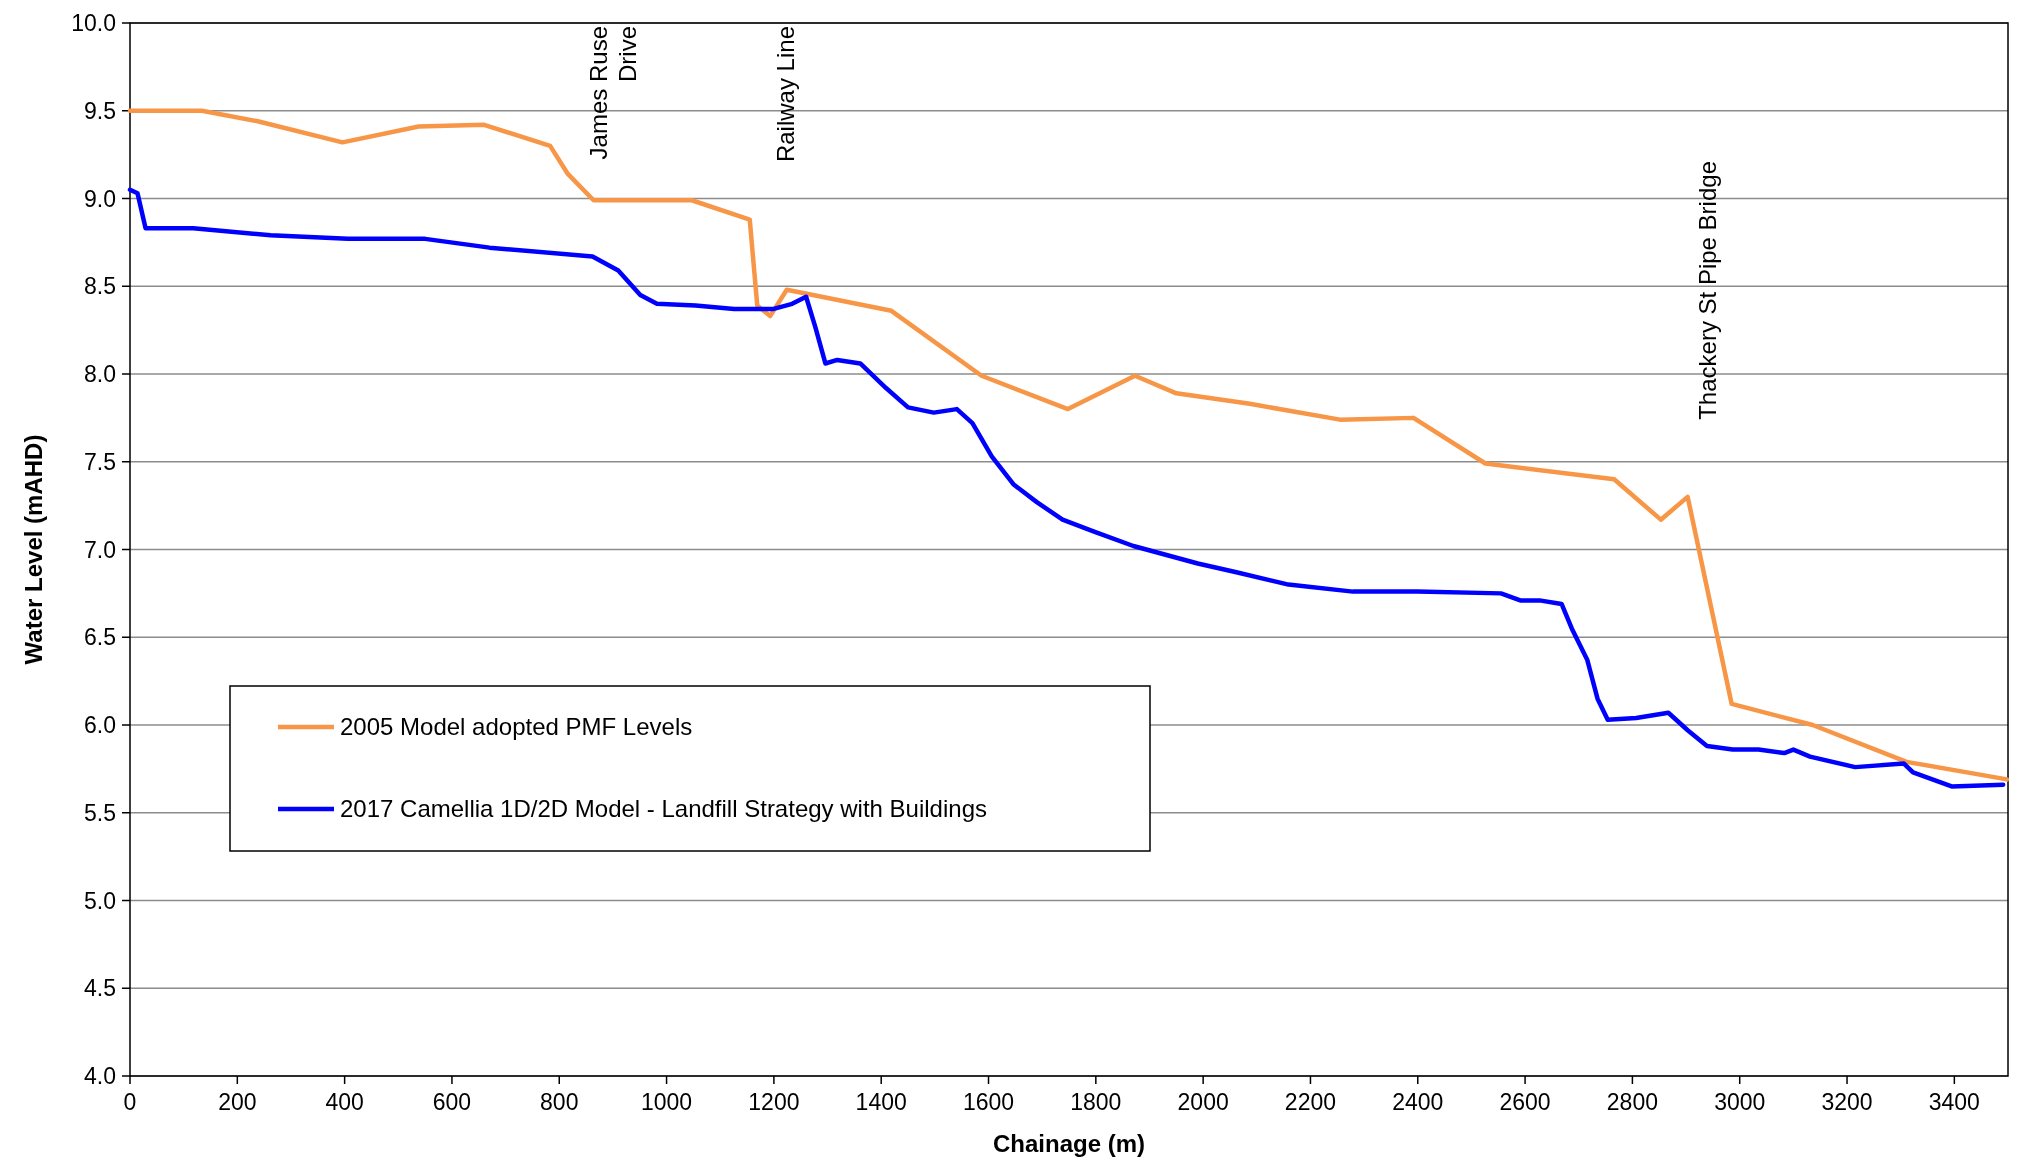  I want to click on y-tick-label: 6.0, so click(100, 725).